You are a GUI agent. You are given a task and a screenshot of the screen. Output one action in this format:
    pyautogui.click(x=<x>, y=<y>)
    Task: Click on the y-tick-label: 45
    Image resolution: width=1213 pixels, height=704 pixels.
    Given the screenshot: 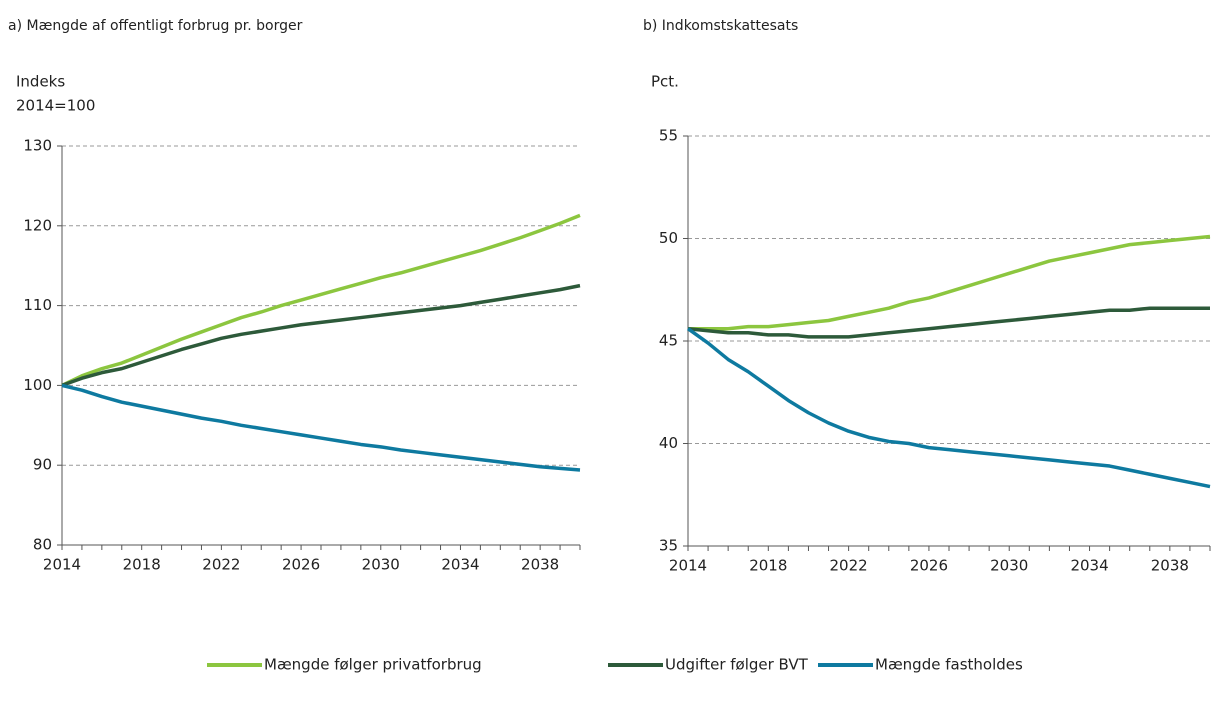 What is the action you would take?
    pyautogui.click(x=668, y=341)
    